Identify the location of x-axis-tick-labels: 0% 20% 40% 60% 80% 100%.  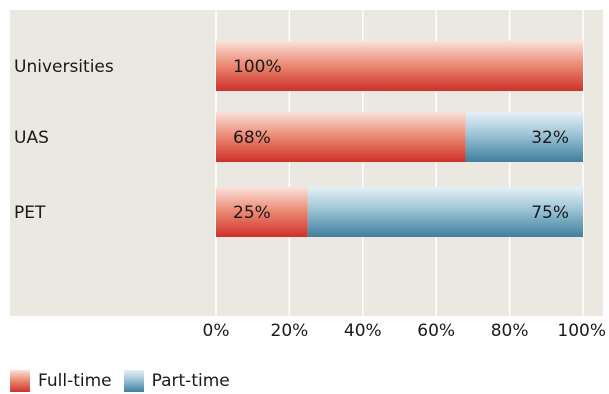
(404, 331).